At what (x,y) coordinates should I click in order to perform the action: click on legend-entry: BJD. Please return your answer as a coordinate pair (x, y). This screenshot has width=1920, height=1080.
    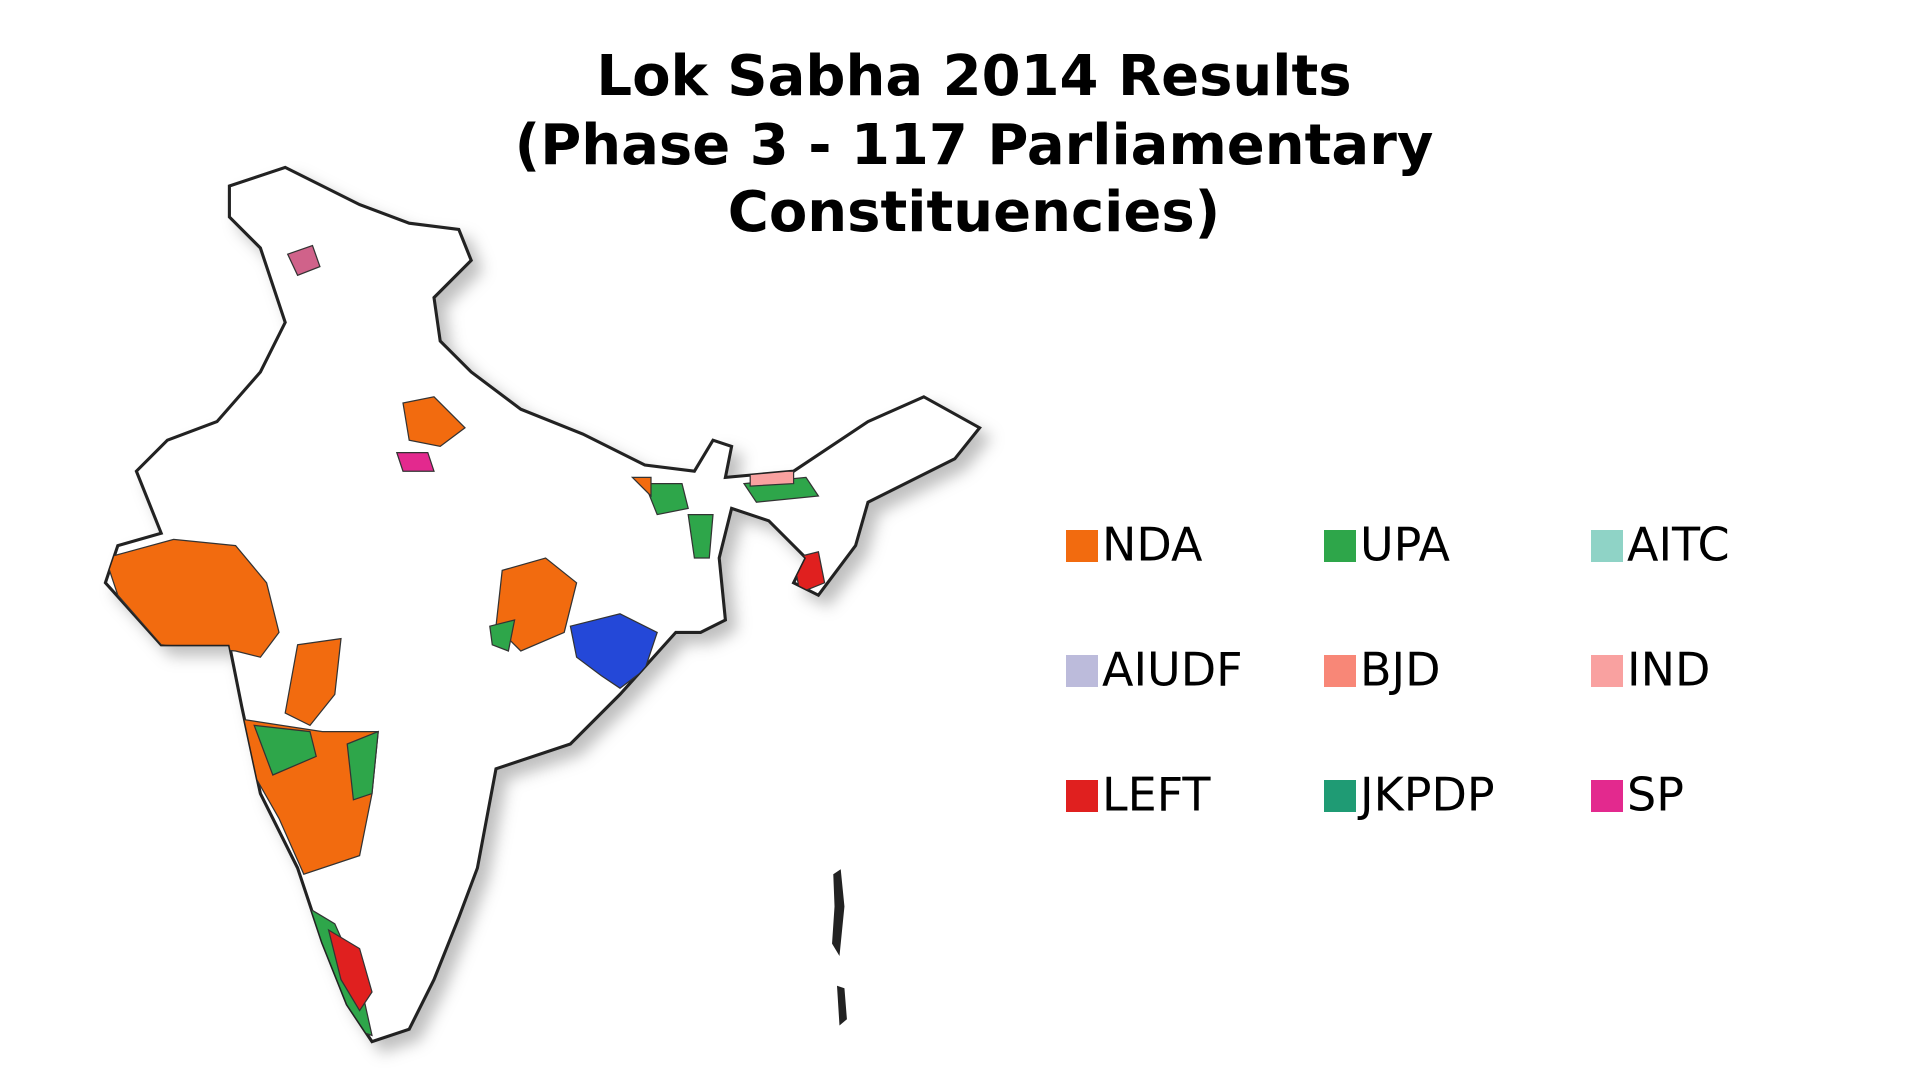
    Looking at the image, I should click on (1382, 670).